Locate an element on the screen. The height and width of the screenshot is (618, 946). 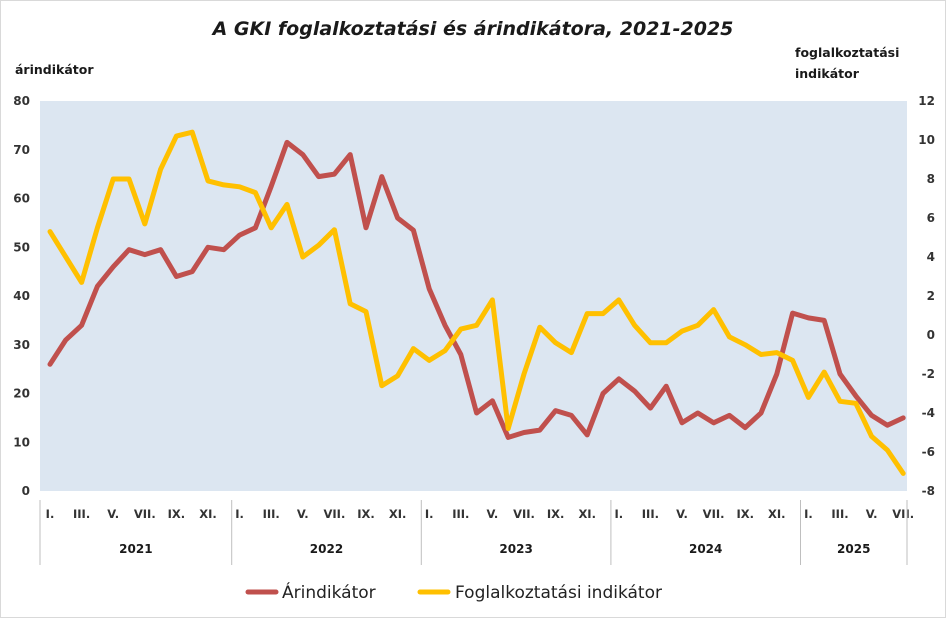
right-tick-label: 10 is located at coordinates (926, 140).